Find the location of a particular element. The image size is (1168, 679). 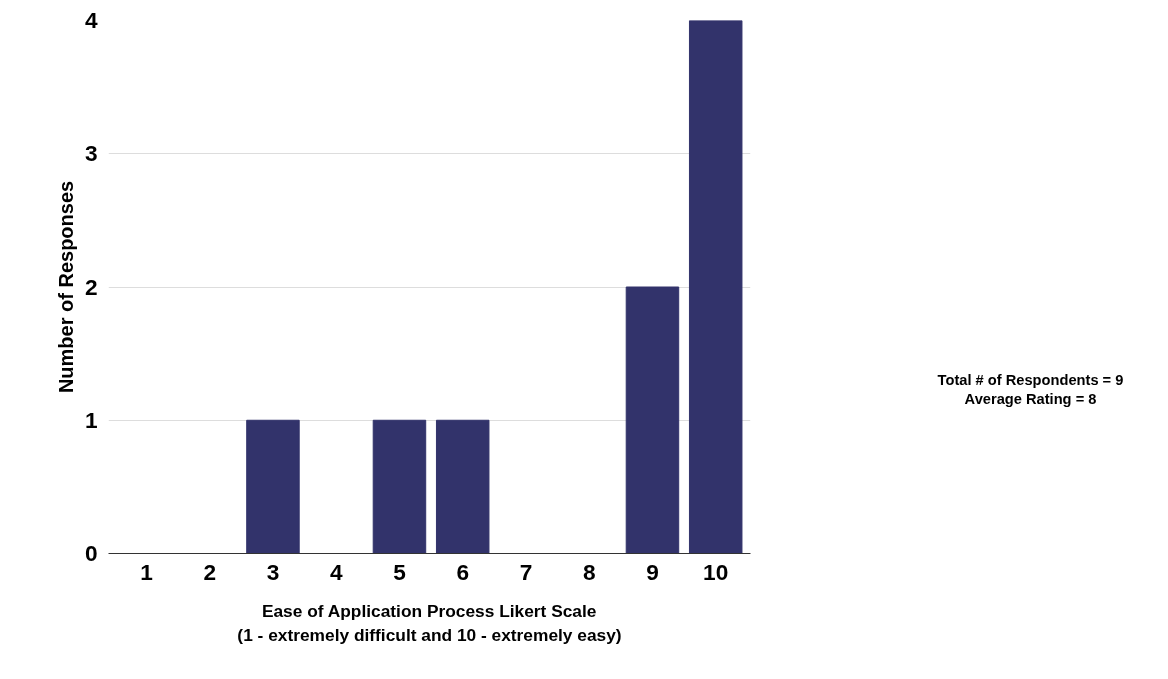

y-tick-label: 3 is located at coordinates (91, 153).